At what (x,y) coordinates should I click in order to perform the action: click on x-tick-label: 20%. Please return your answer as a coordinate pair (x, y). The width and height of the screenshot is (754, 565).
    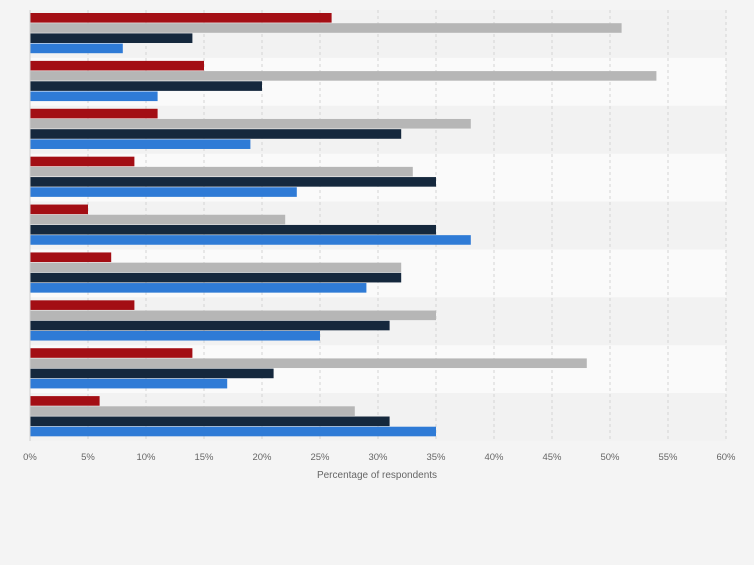
    Looking at the image, I should click on (262, 457).